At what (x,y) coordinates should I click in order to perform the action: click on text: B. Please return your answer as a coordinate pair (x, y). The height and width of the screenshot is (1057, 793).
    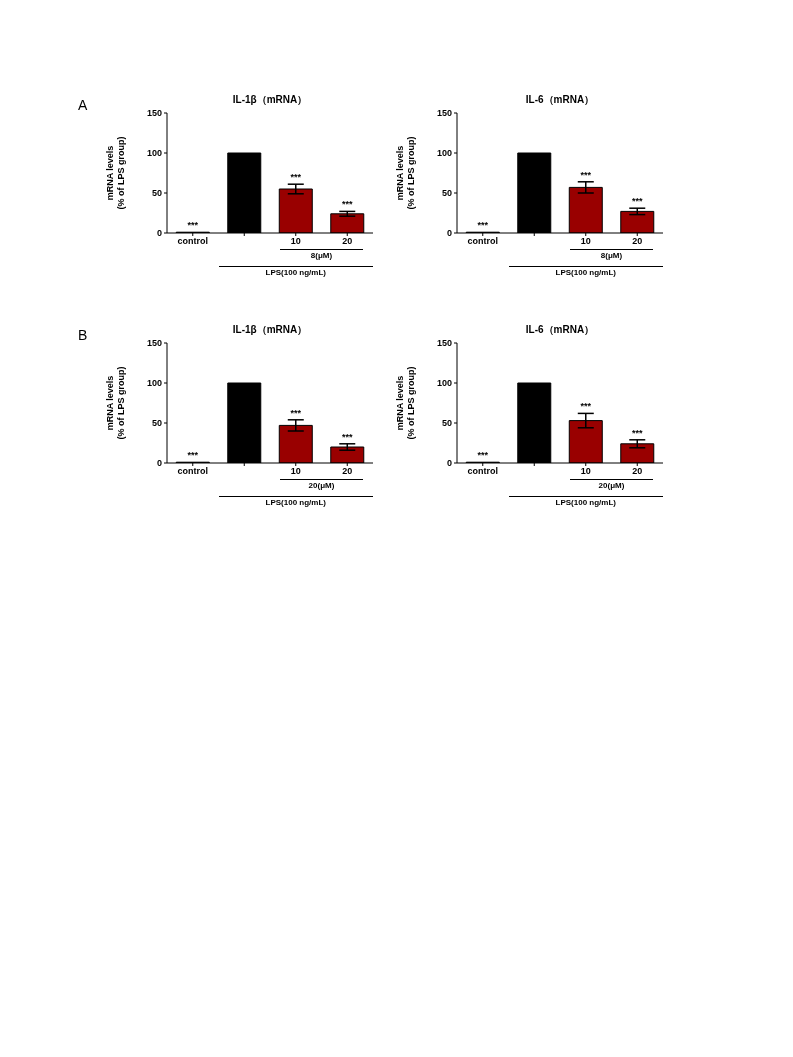
    Looking at the image, I should click on (83, 335).